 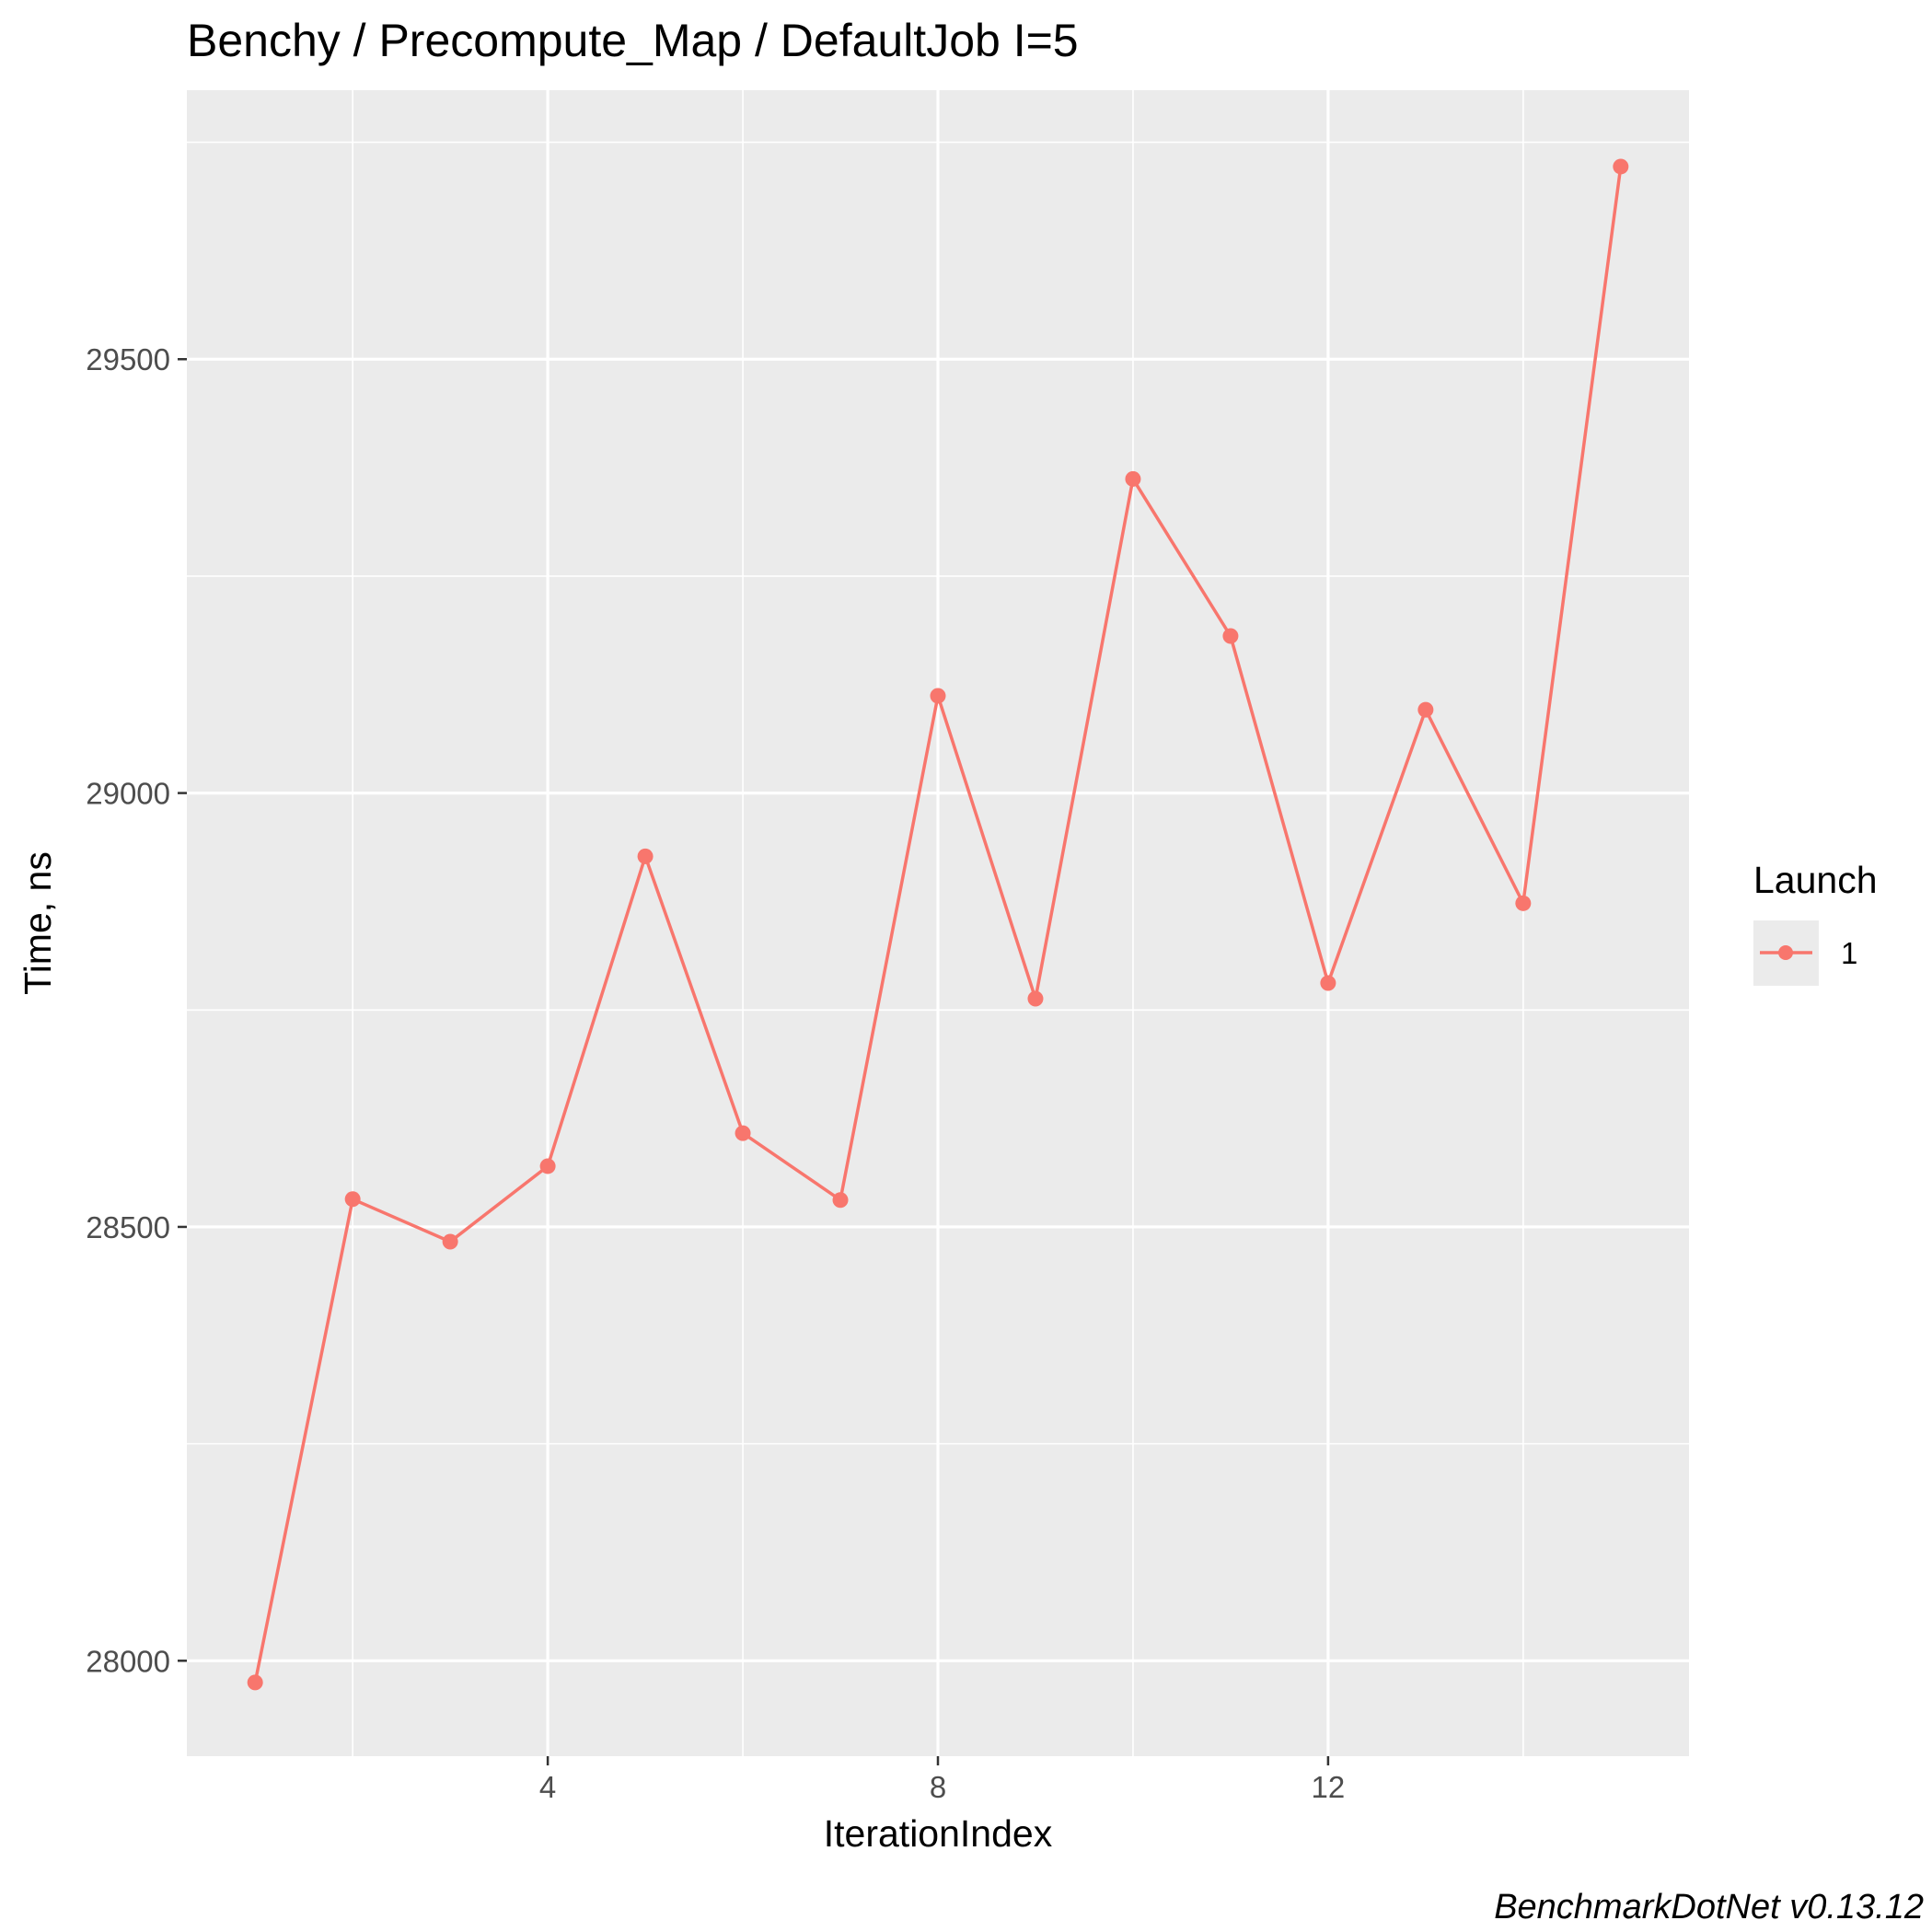 What do you see at coordinates (1849, 953) in the screenshot?
I see `legend-label: 1` at bounding box center [1849, 953].